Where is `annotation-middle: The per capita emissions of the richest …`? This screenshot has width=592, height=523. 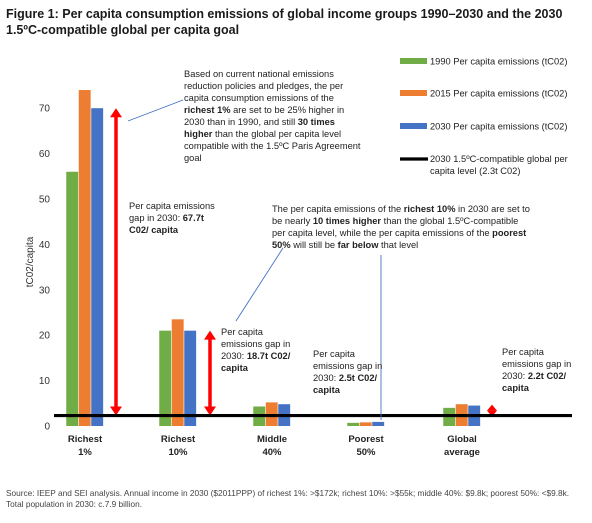 annotation-middle: The per capita emissions of the richest … is located at coordinates (401, 227).